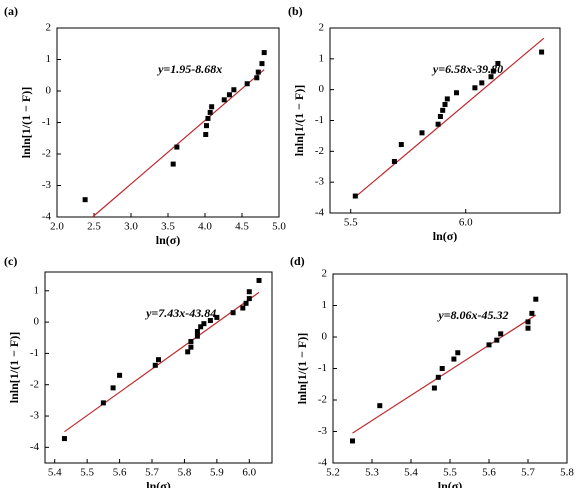 The height and width of the screenshot is (488, 578). What do you see at coordinates (333, 473) in the screenshot?
I see `x-tick-label: 5.2` at bounding box center [333, 473].